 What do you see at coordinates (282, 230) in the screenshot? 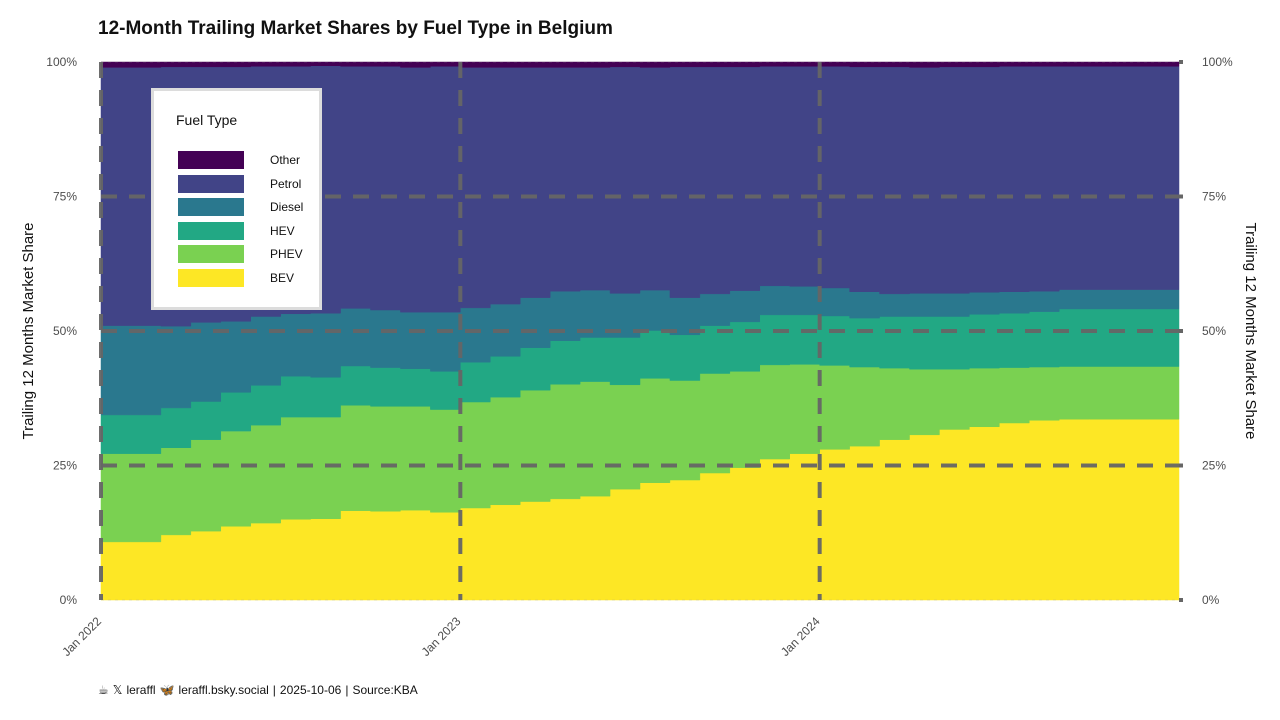
I see `legend-label: HEV` at bounding box center [282, 230].